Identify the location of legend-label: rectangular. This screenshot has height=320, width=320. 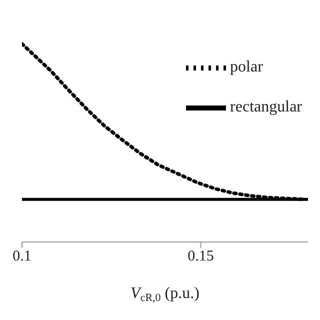
(266, 107).